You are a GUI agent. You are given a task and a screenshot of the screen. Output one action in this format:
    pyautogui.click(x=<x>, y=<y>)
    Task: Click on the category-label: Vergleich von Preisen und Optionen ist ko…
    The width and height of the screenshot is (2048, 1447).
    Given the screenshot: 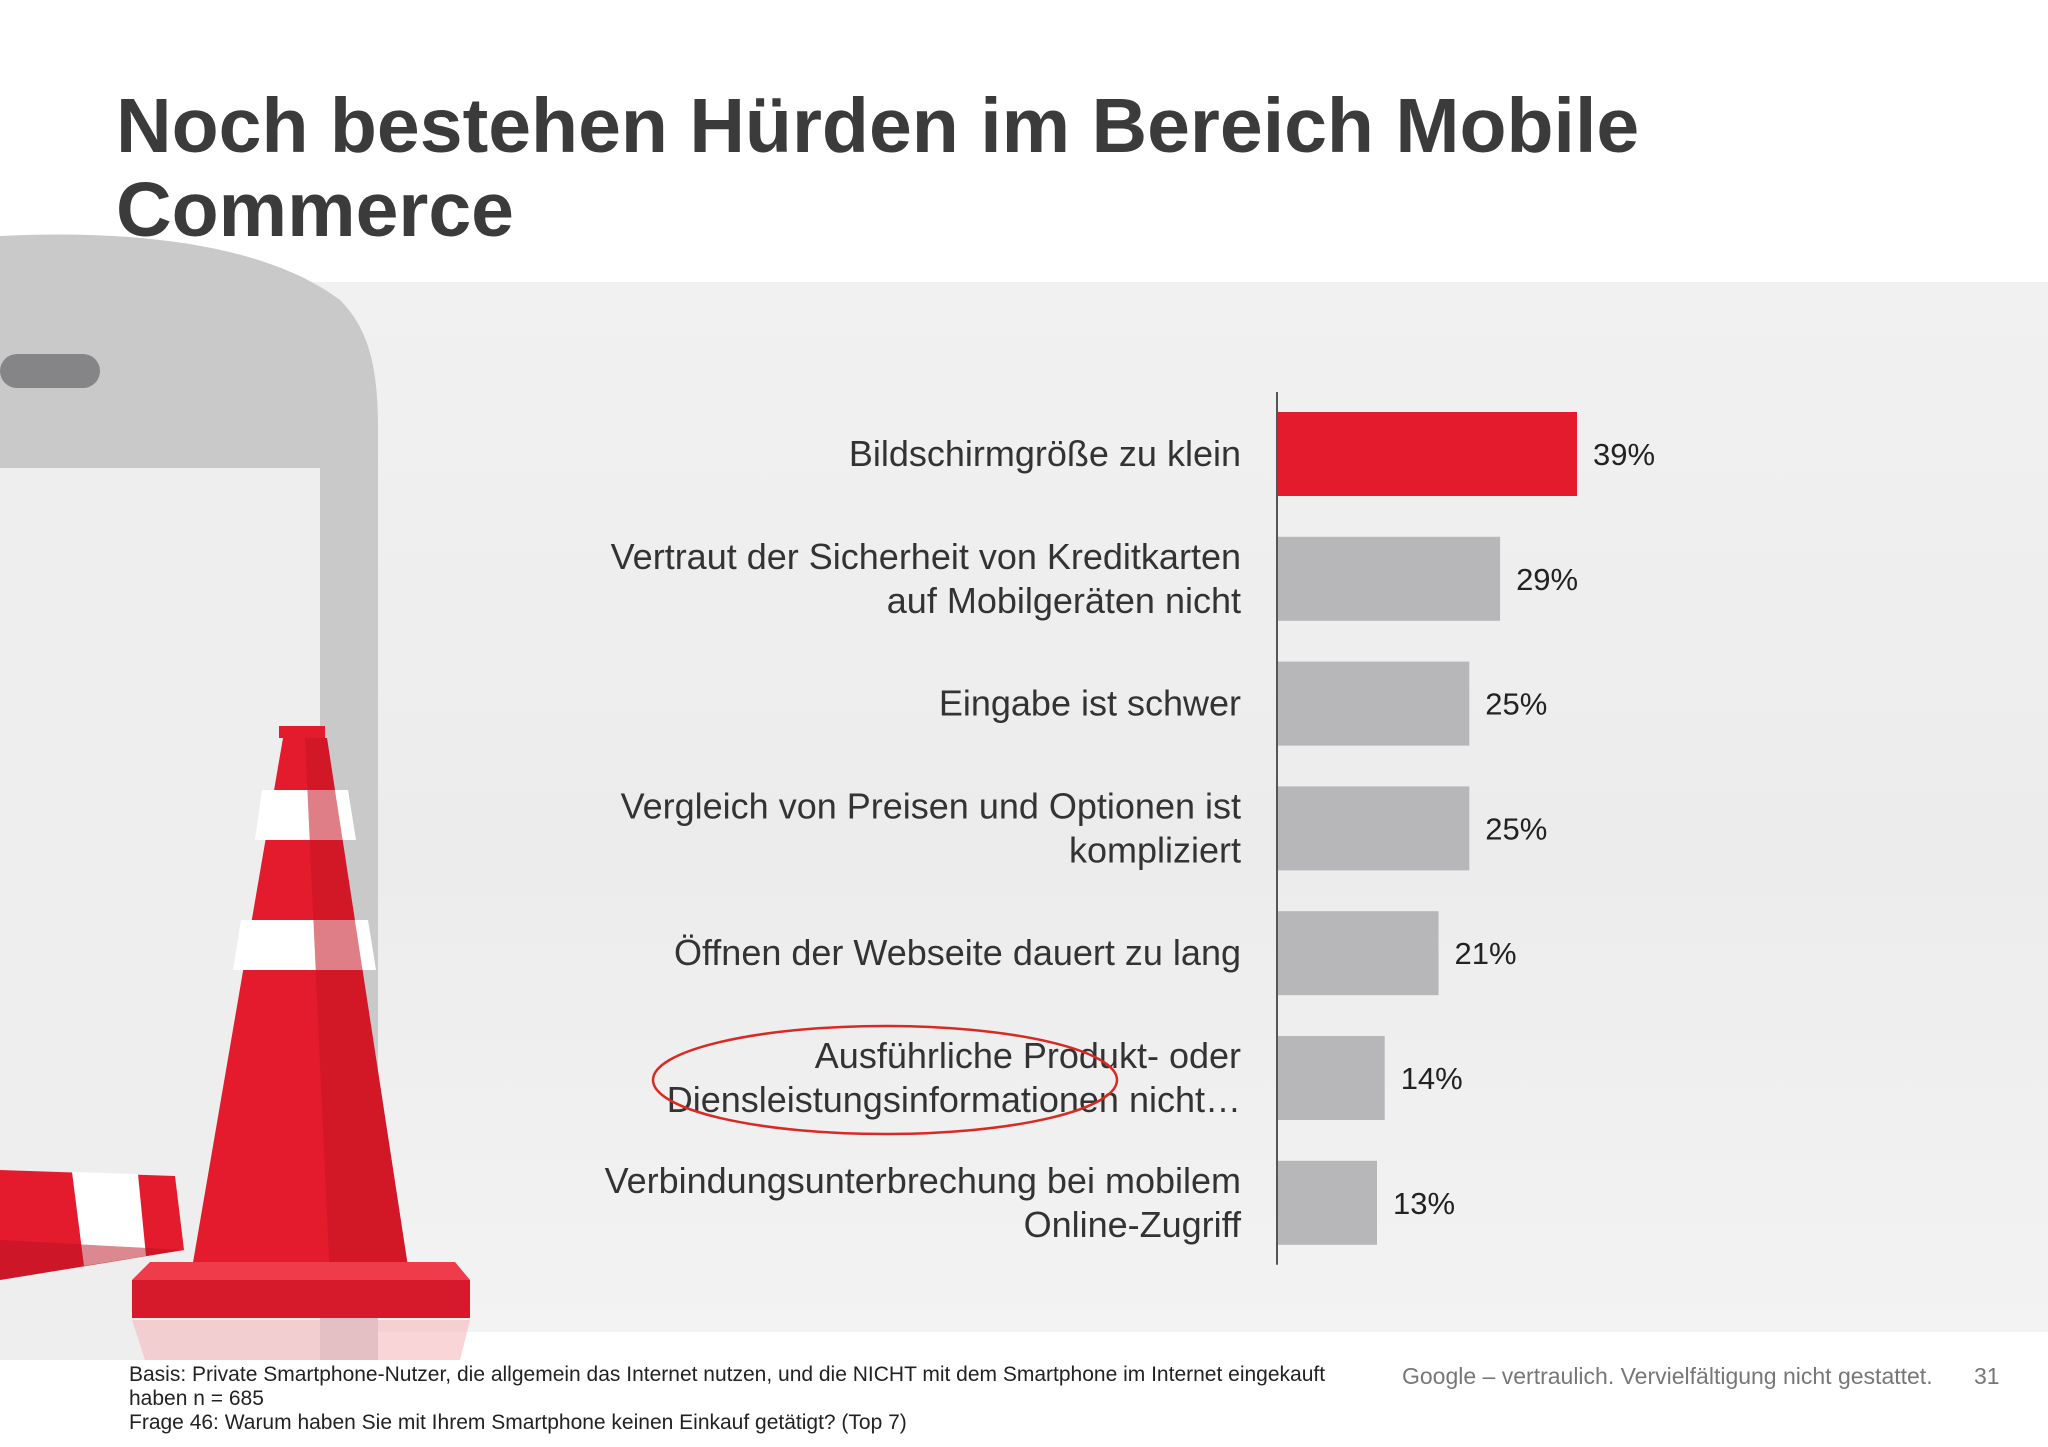 What is the action you would take?
    pyautogui.click(x=931, y=827)
    